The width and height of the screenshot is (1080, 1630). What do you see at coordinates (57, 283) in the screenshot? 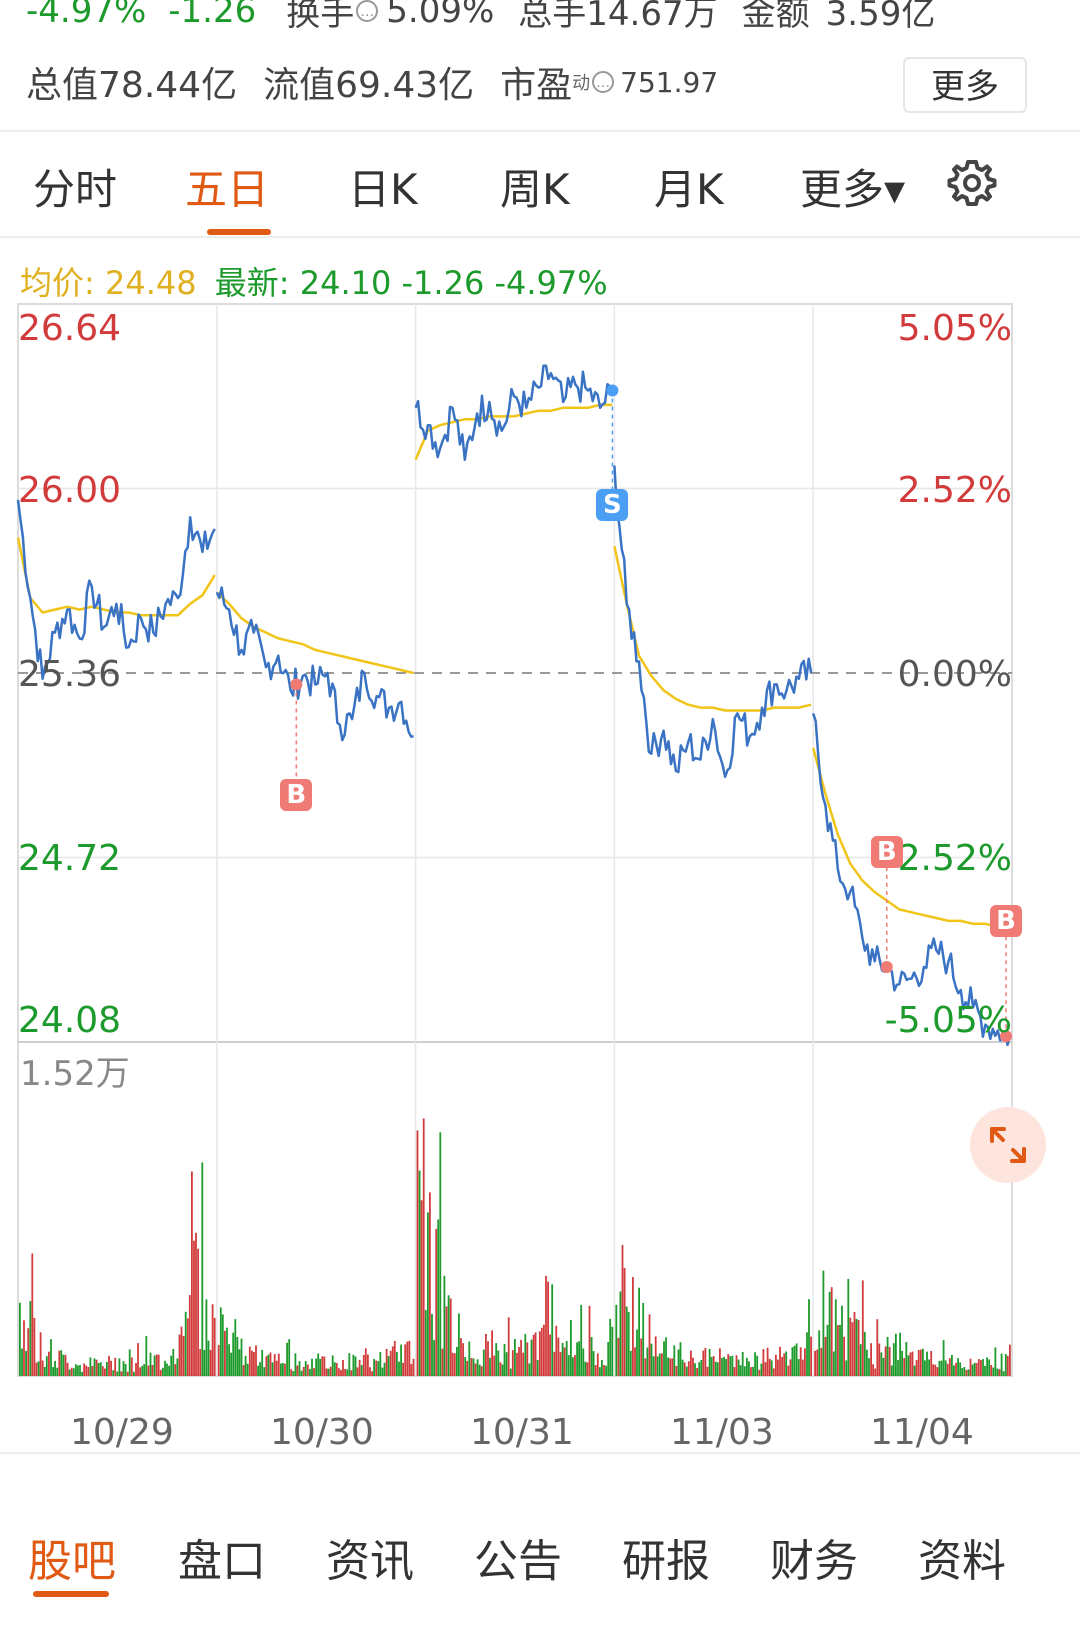
I see `avg-price-label: 均价:` at bounding box center [57, 283].